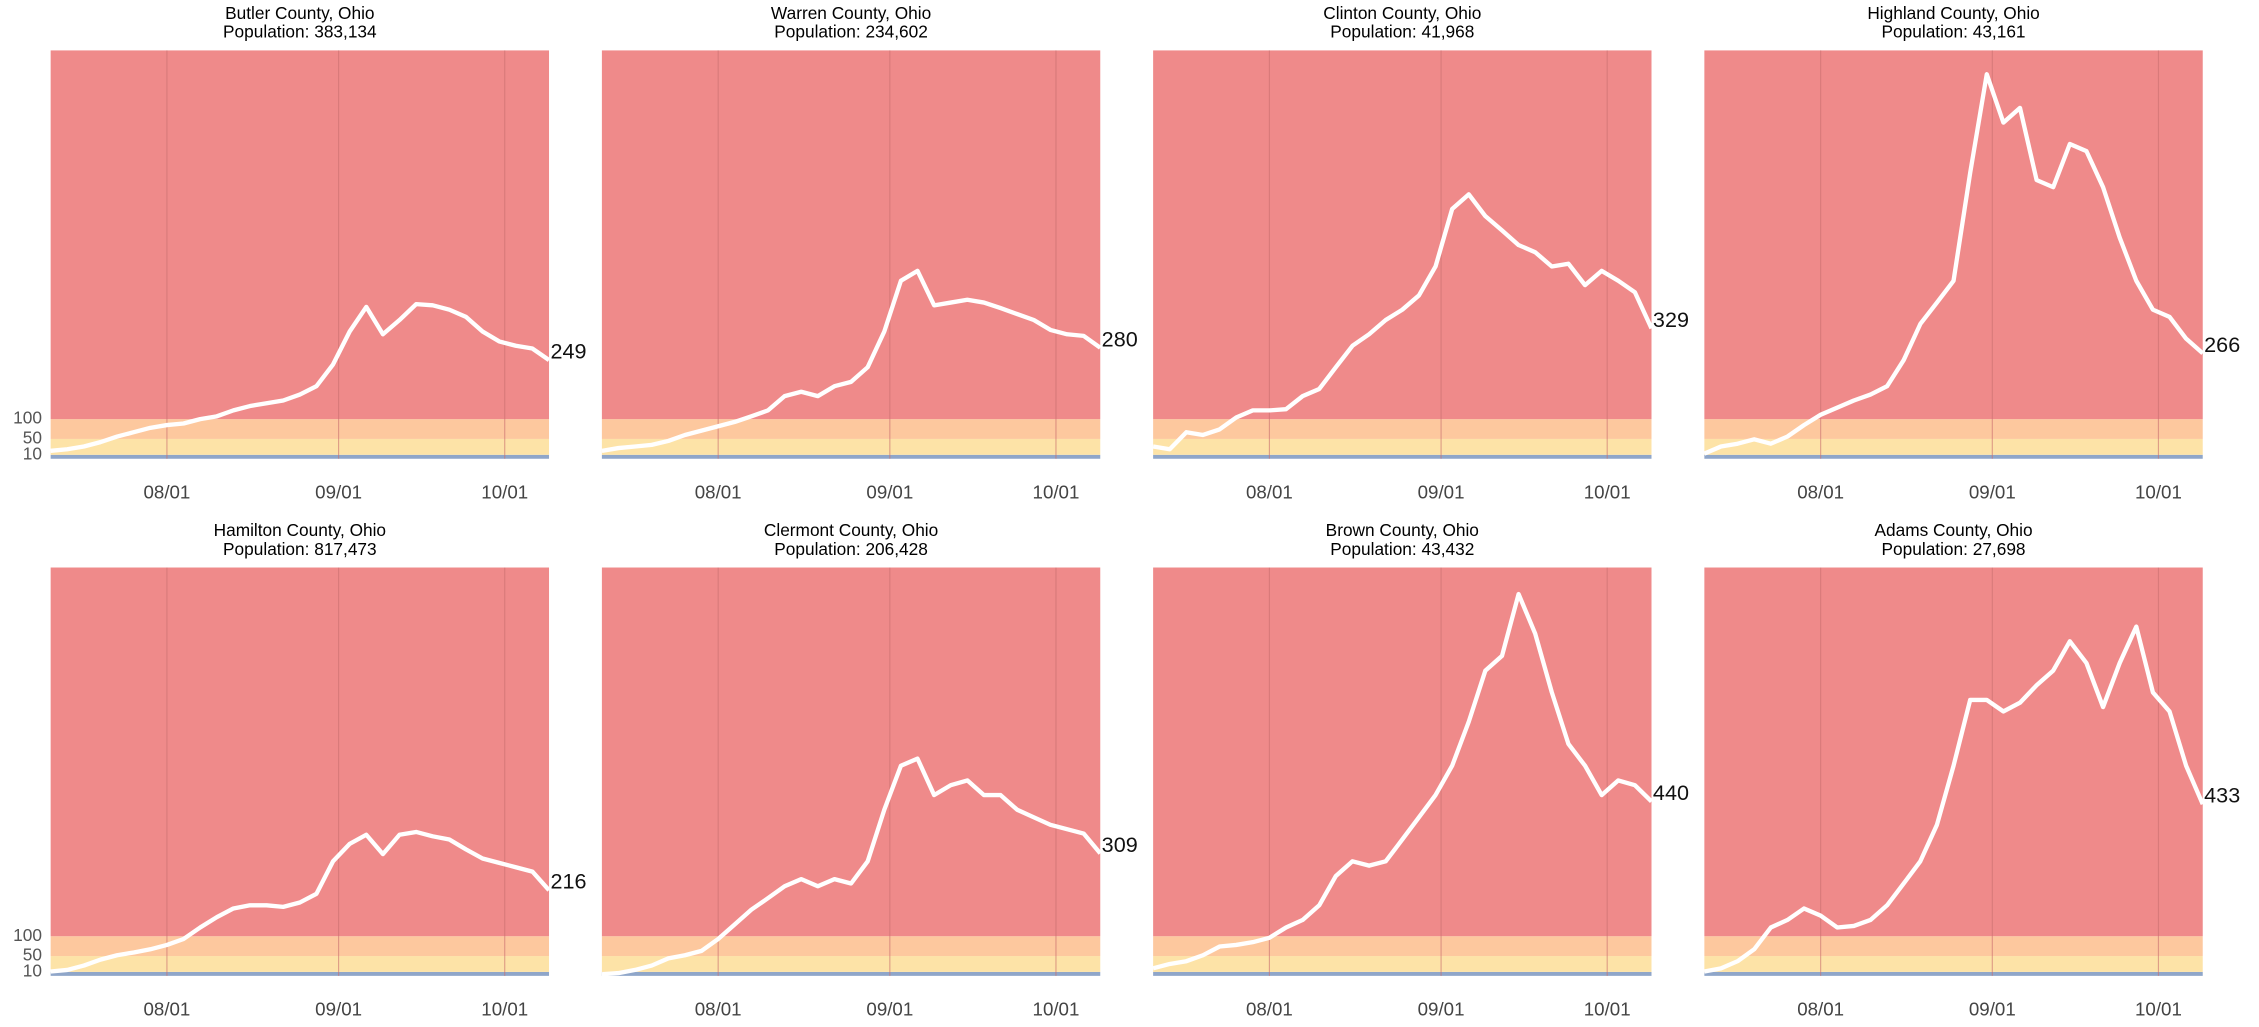  I want to click on end-label: 309, so click(1120, 844).